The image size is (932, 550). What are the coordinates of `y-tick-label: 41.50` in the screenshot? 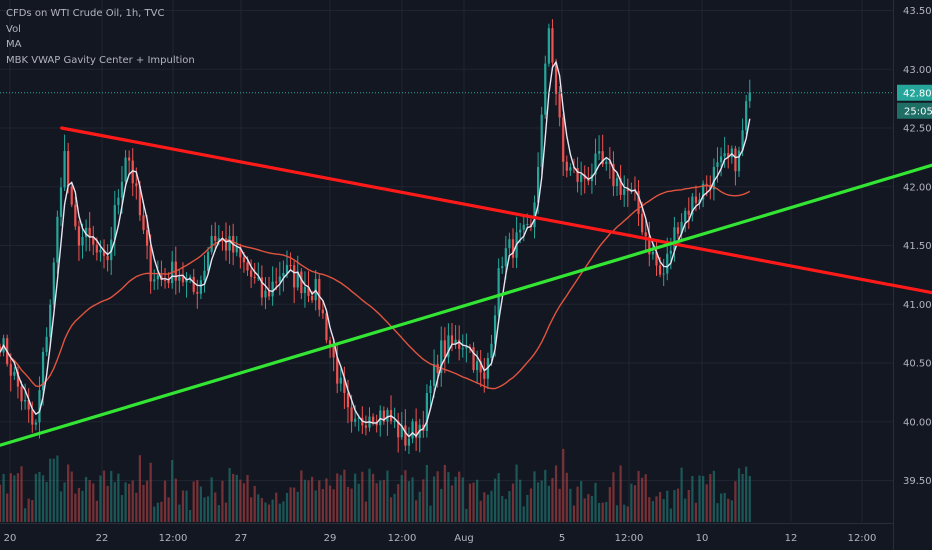 It's located at (917, 246).